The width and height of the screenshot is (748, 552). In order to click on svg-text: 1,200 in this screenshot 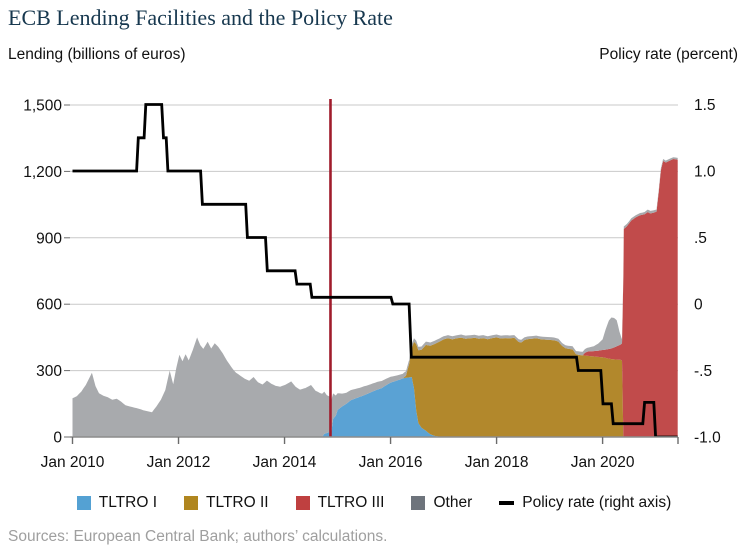, I will do `click(42, 172)`.